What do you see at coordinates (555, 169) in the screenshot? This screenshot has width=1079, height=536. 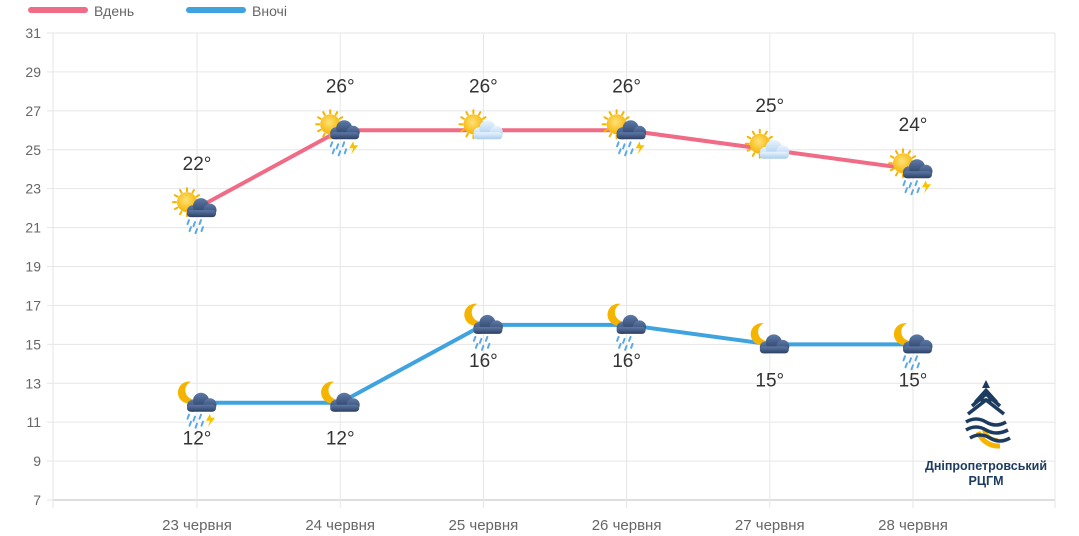 I see `series-line-day` at bounding box center [555, 169].